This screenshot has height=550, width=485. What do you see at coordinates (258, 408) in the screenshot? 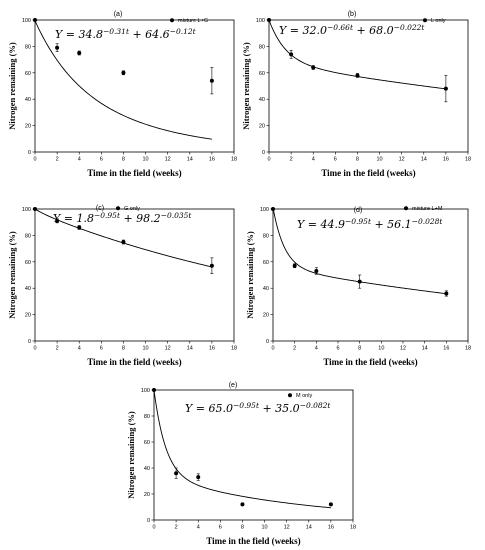
I see `fit-equation: Y = 65.0−0.95t + 35.0−0.082t` at bounding box center [258, 408].